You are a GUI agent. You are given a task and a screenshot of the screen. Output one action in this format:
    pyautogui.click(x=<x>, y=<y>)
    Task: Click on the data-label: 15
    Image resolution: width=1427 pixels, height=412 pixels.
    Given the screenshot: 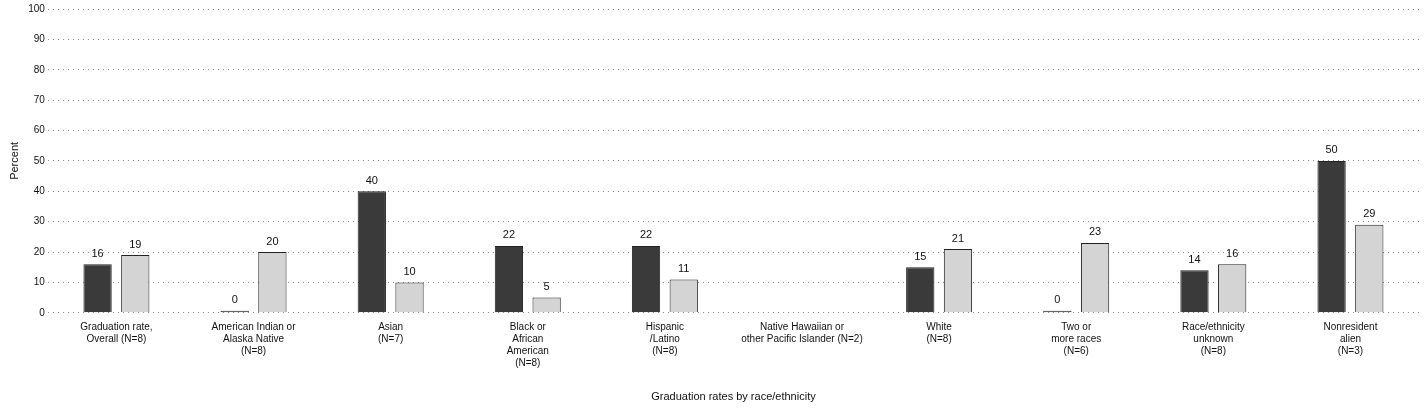 What is the action you would take?
    pyautogui.click(x=920, y=255)
    